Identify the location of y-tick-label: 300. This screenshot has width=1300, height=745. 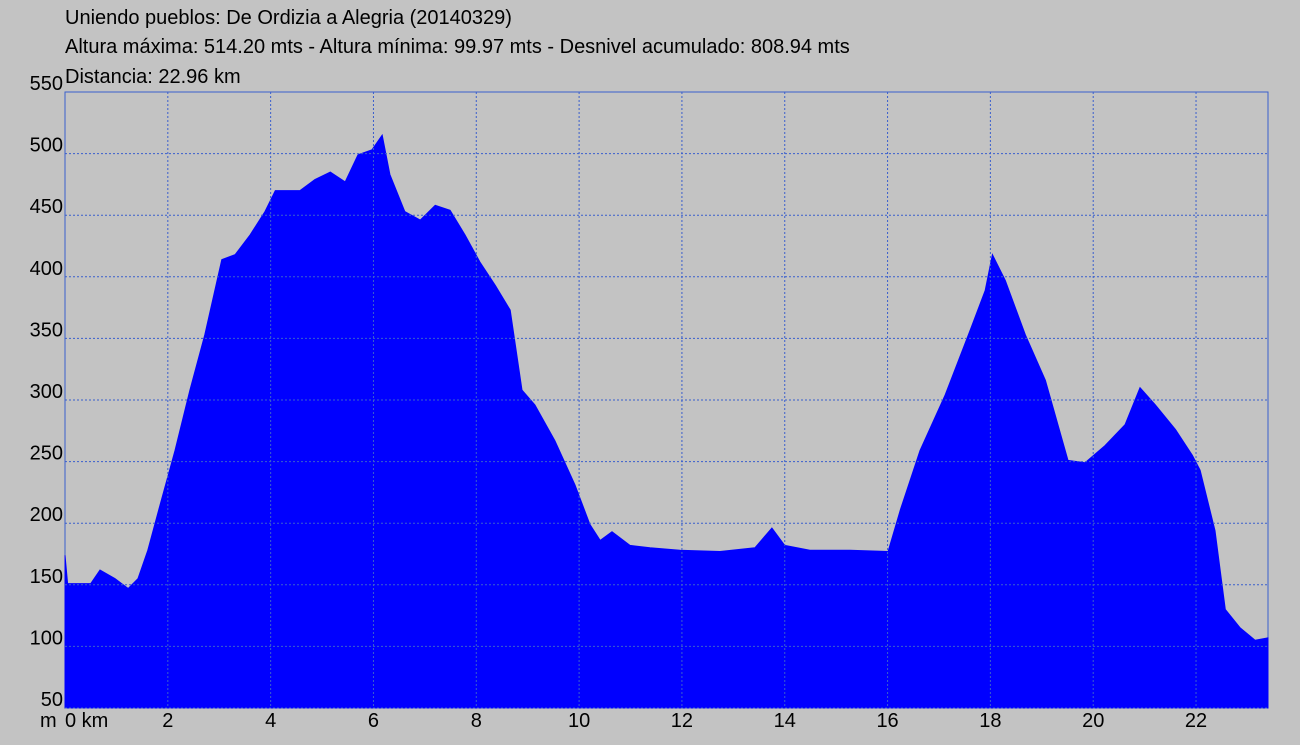
(46, 392).